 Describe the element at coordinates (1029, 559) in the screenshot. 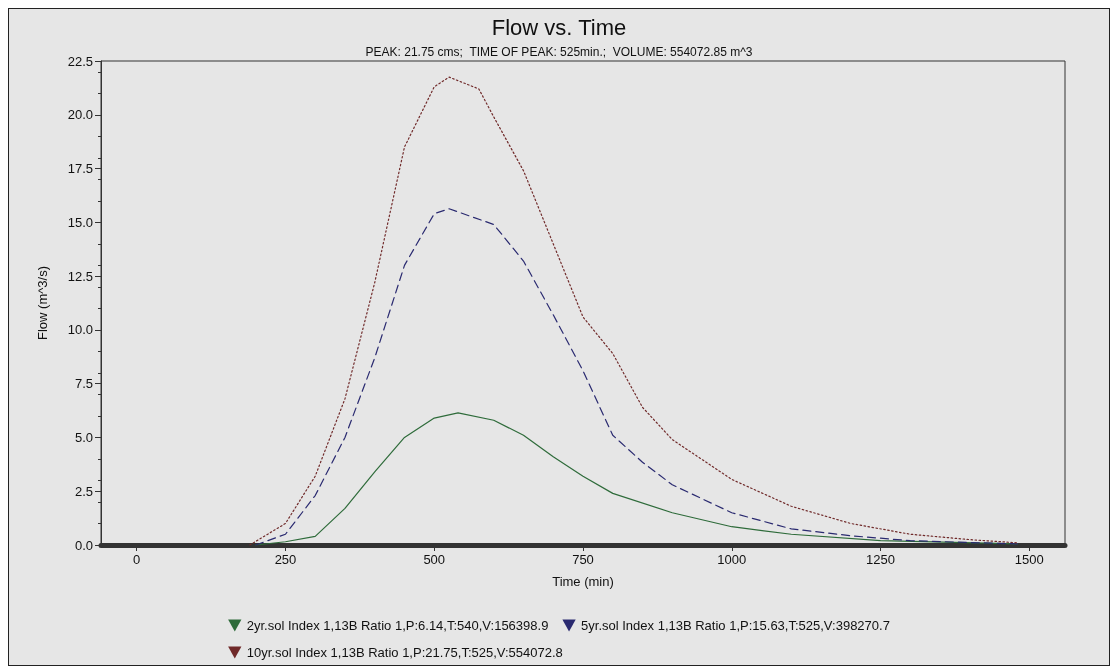

I see `x-tick-label: 1500` at that location.